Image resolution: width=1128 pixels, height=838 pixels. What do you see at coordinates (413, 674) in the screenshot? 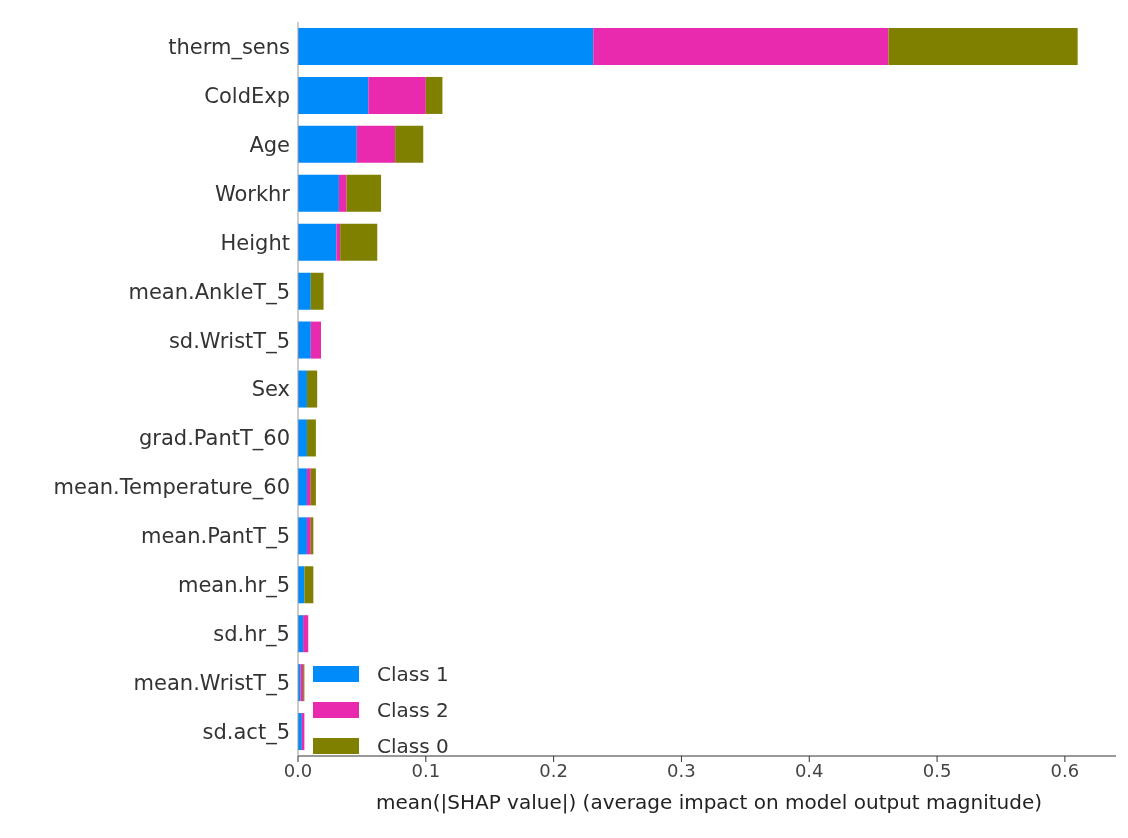
I see `legend-label: Class 1` at bounding box center [413, 674].